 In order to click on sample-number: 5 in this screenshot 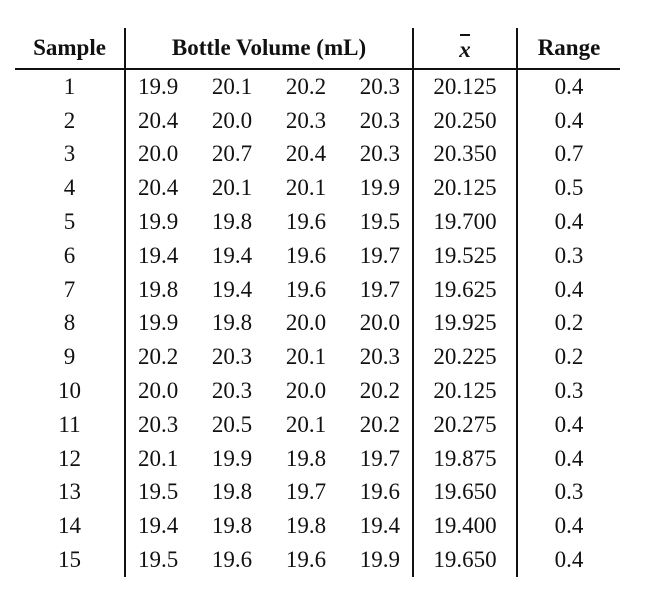, I will do `click(70, 222)`.